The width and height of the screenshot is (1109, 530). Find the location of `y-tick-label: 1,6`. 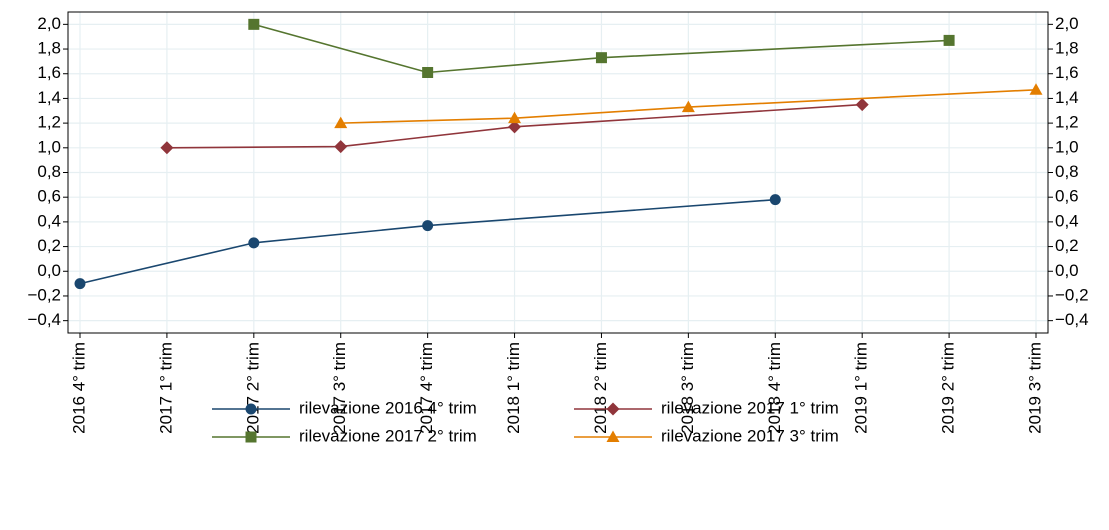

y-tick-label: 1,6 is located at coordinates (49, 72).